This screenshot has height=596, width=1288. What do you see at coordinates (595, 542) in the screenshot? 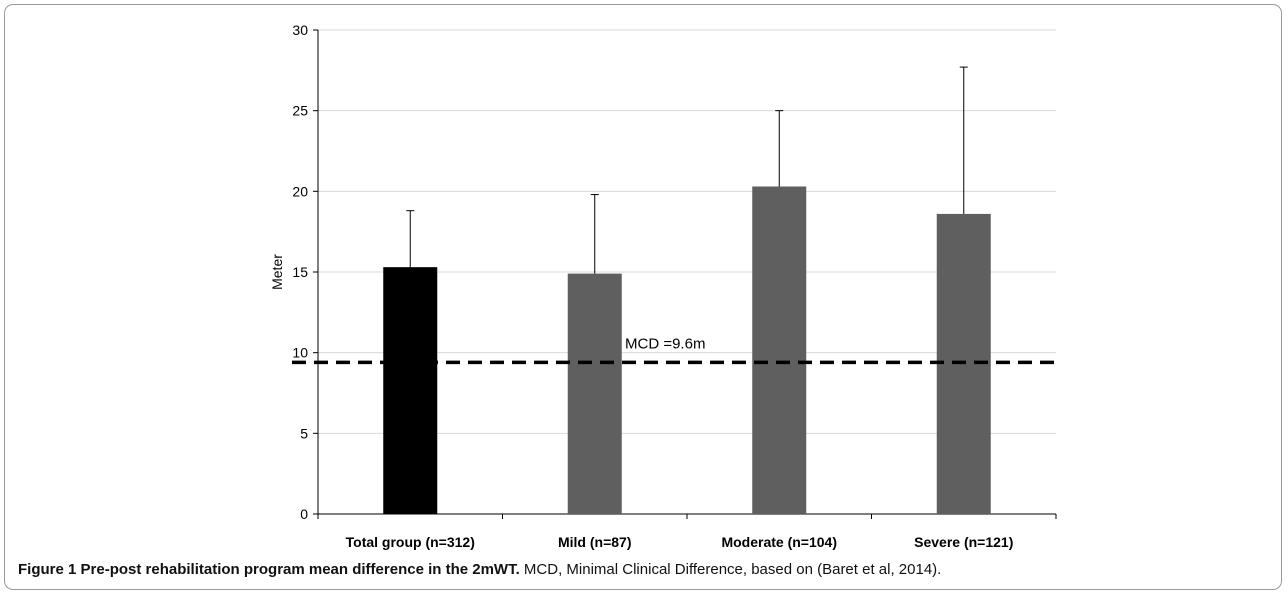
I see `x-tick-label: Mild (n=87)` at bounding box center [595, 542].